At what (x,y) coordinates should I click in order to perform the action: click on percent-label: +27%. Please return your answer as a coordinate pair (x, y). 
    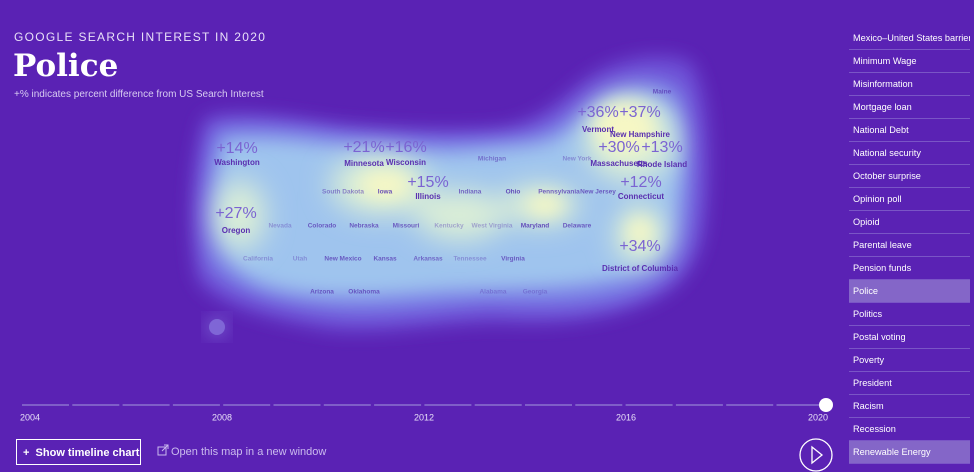
    Looking at the image, I should click on (235, 213).